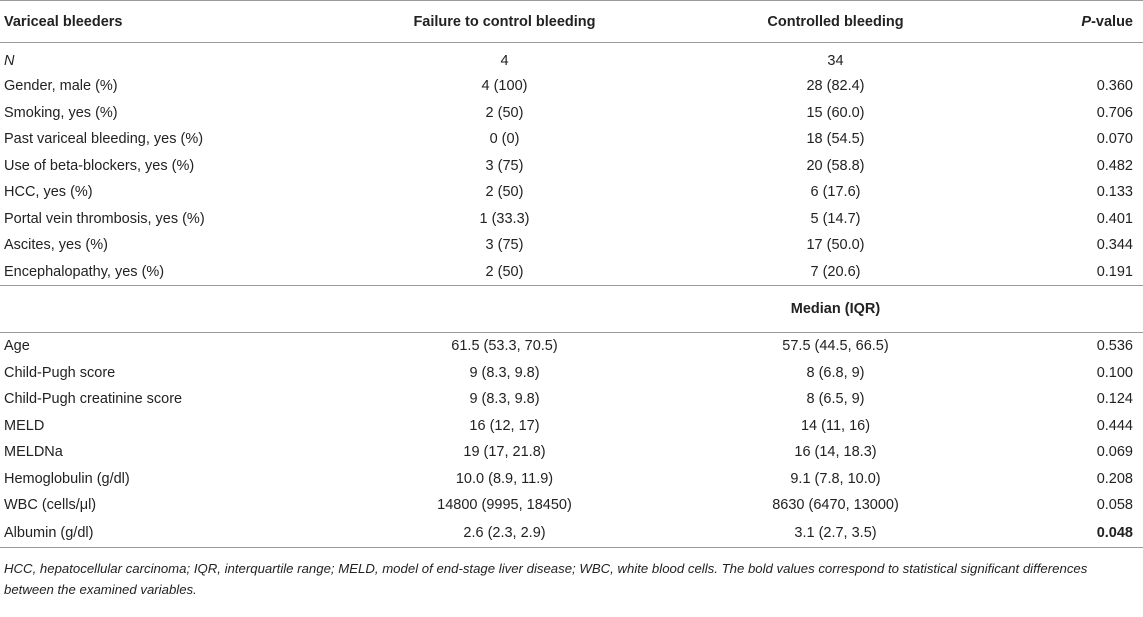 This screenshot has width=1143, height=617. What do you see at coordinates (504, 61) in the screenshot?
I see `cell-failure: 4` at bounding box center [504, 61].